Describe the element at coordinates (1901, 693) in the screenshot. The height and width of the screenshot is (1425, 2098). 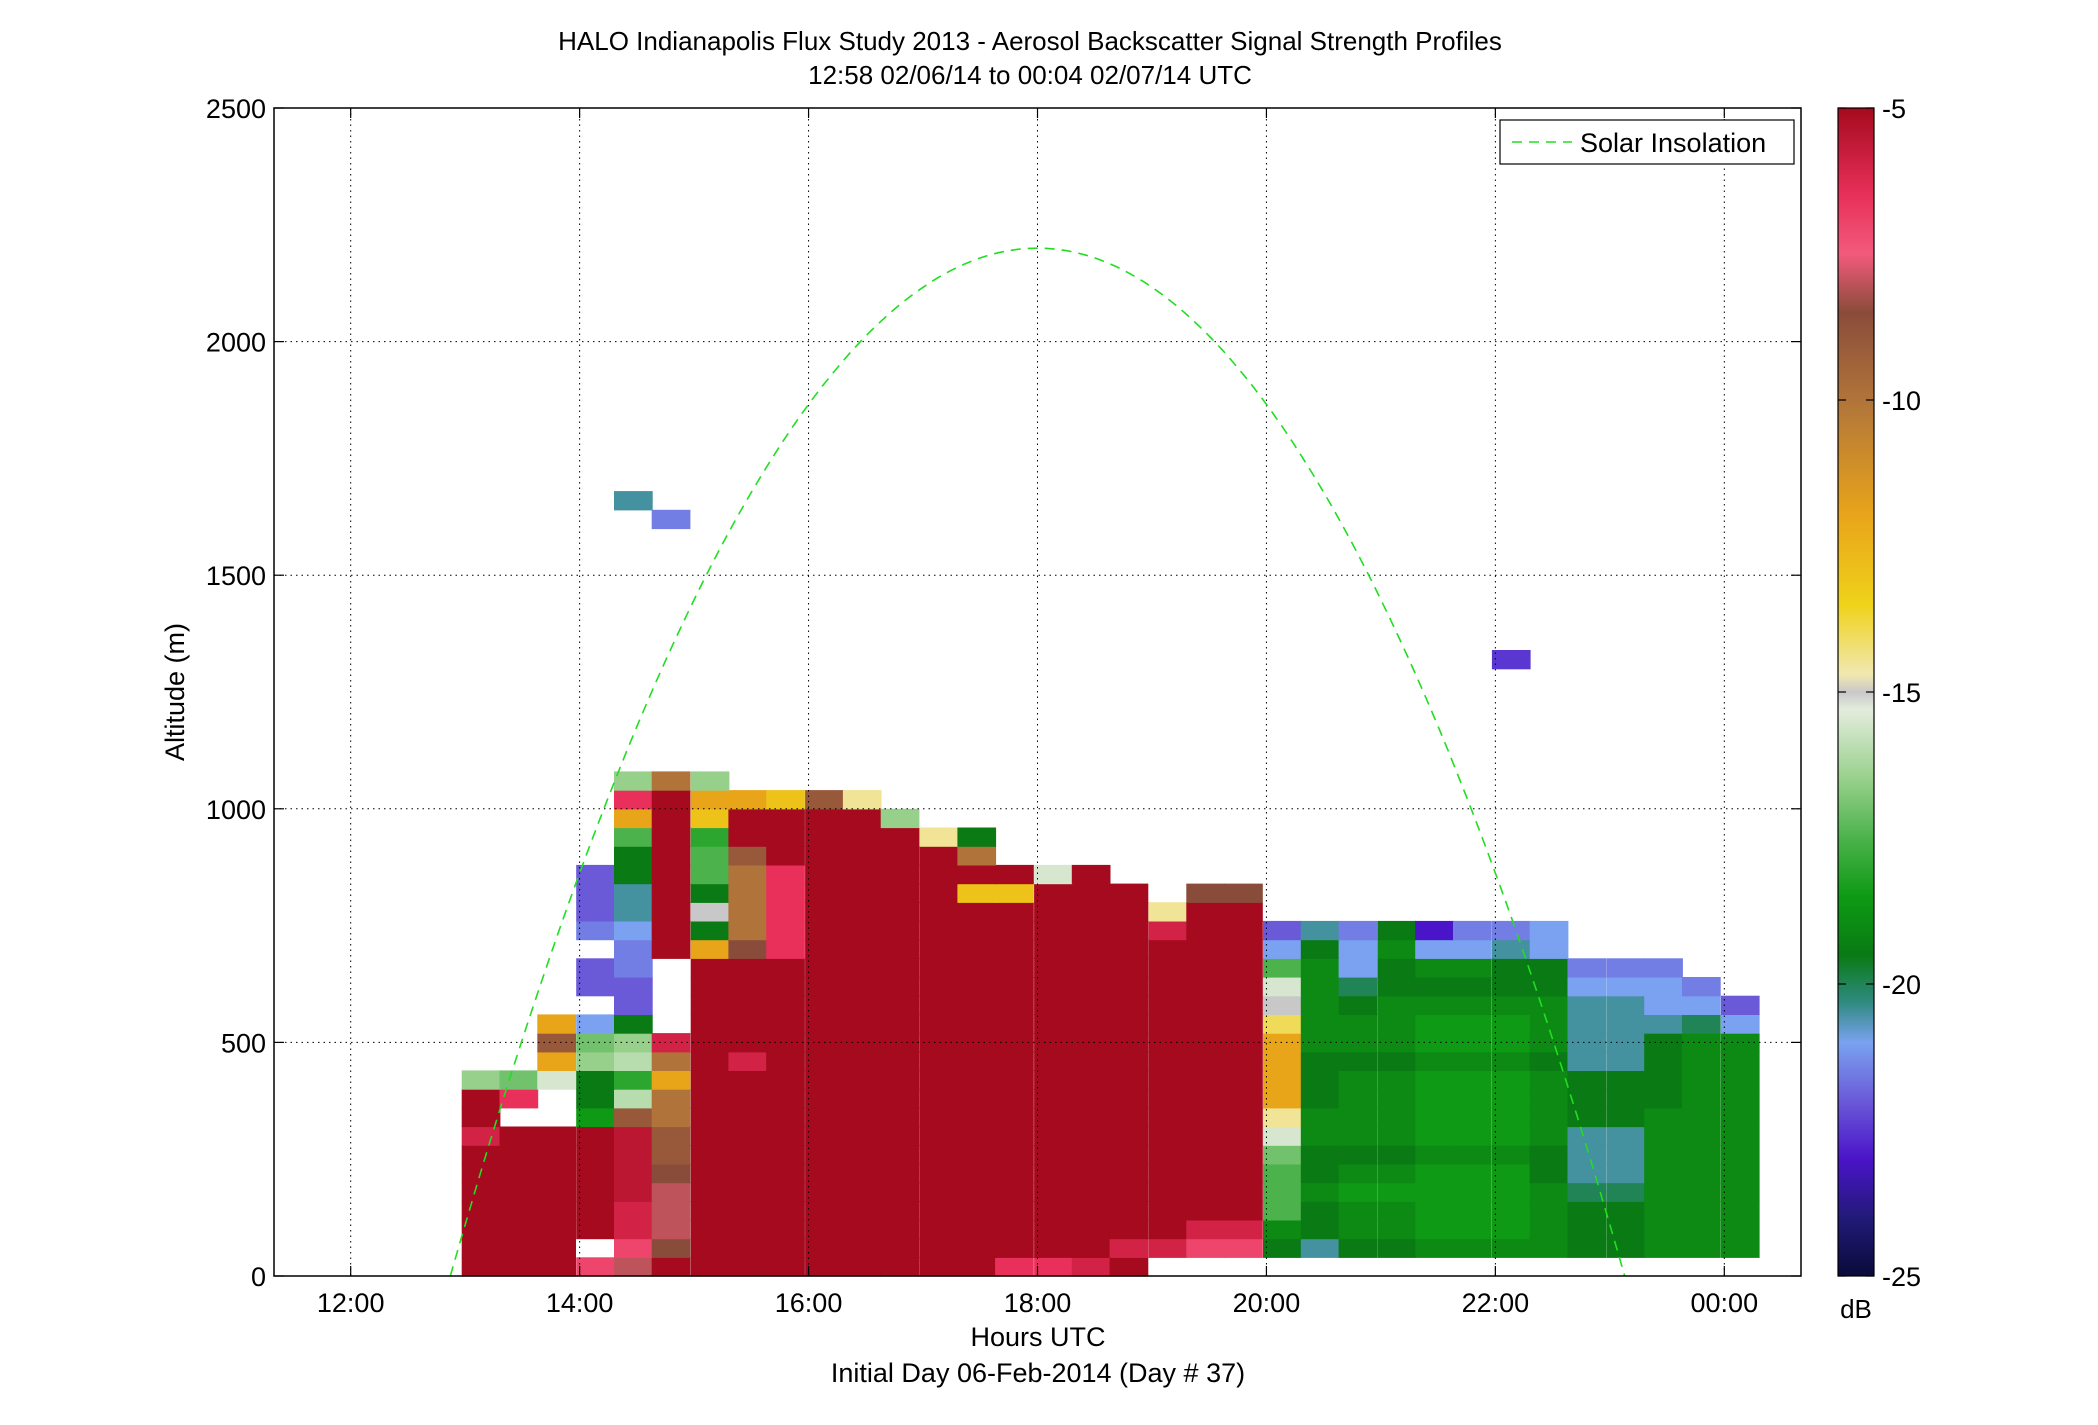
I see `colorbar-tick-label: -15` at that location.